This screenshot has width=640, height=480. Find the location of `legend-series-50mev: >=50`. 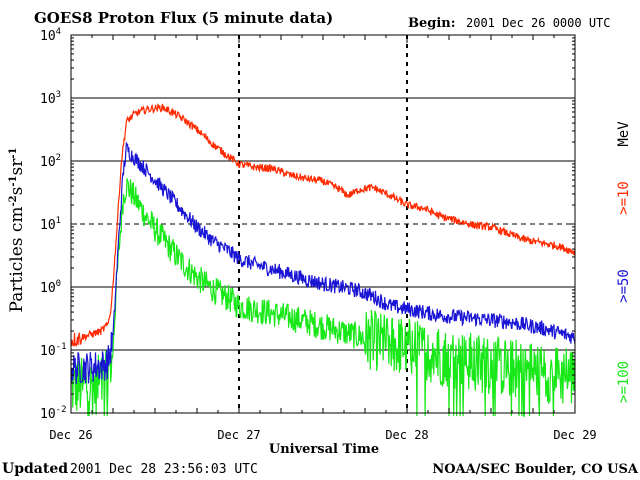

legend-series-50mev: >=50 is located at coordinates (624, 286).